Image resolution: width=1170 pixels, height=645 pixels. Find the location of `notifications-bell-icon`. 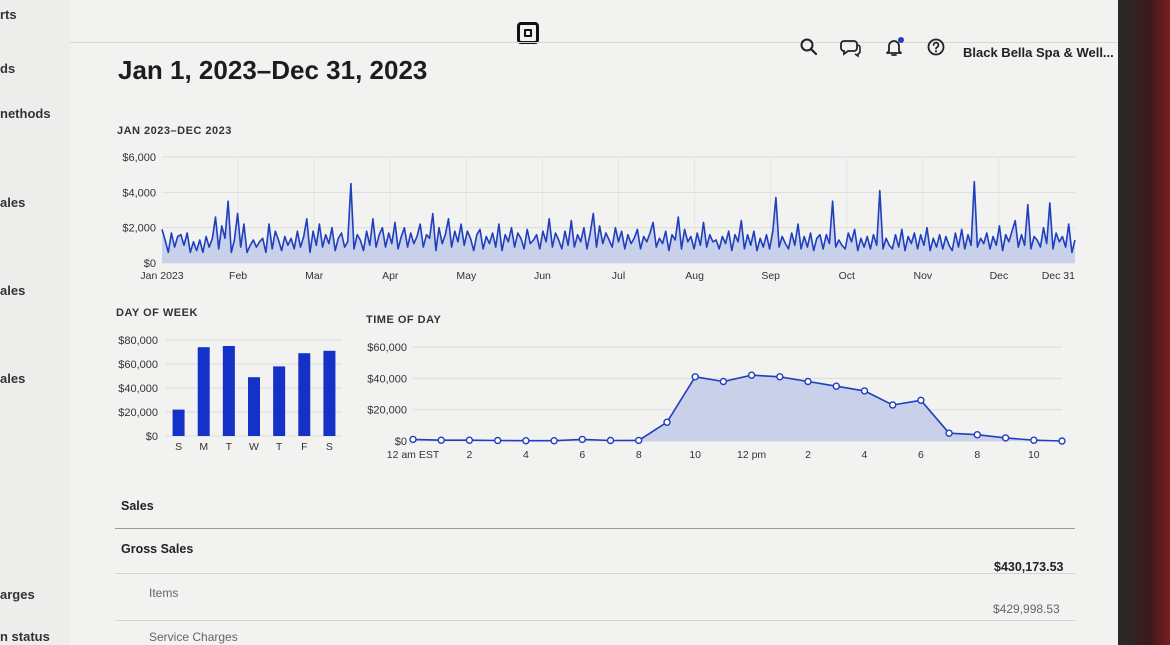

notifications-bell-icon is located at coordinates (894, 47).